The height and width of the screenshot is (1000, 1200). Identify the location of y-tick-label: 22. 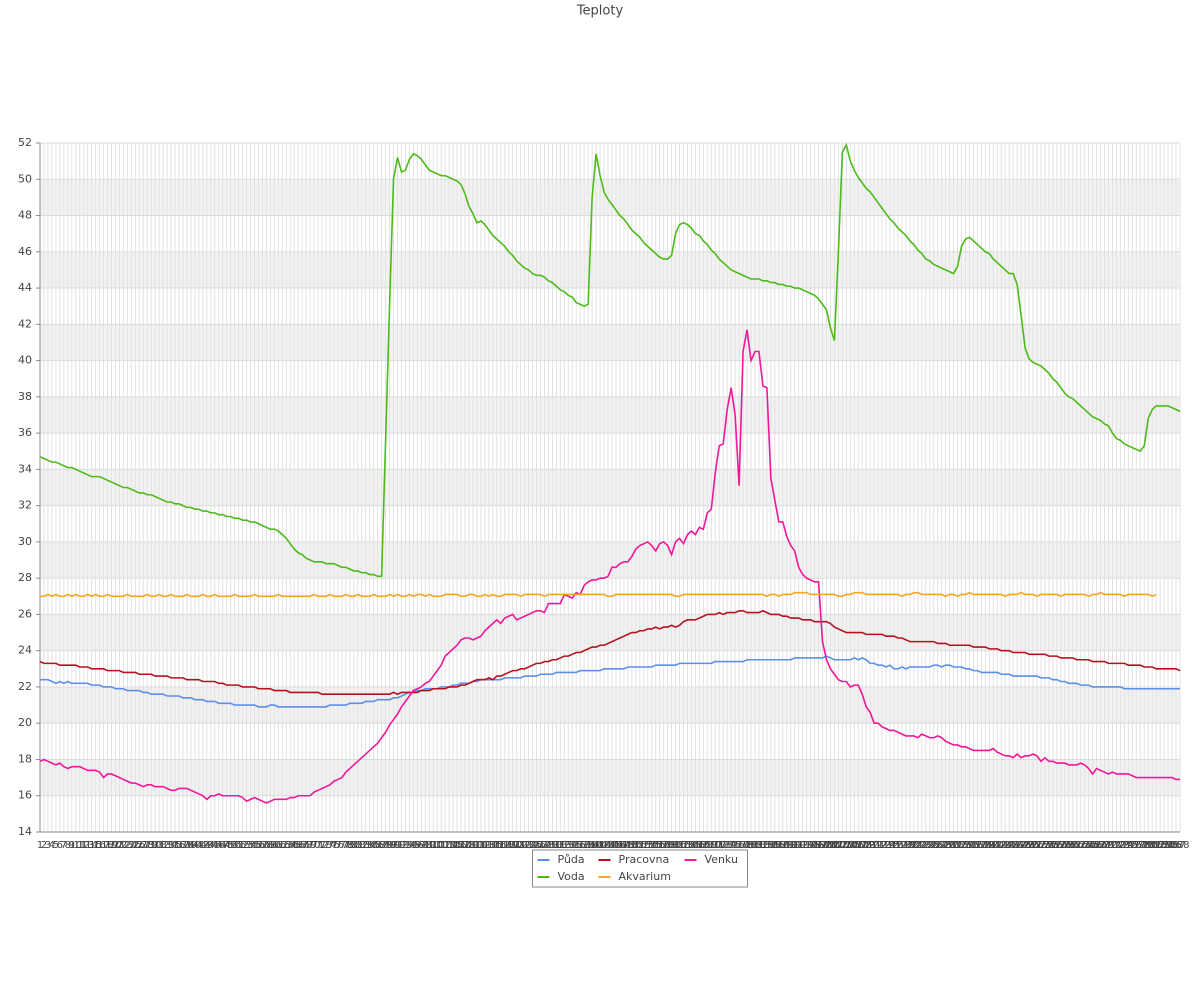
(25, 686).